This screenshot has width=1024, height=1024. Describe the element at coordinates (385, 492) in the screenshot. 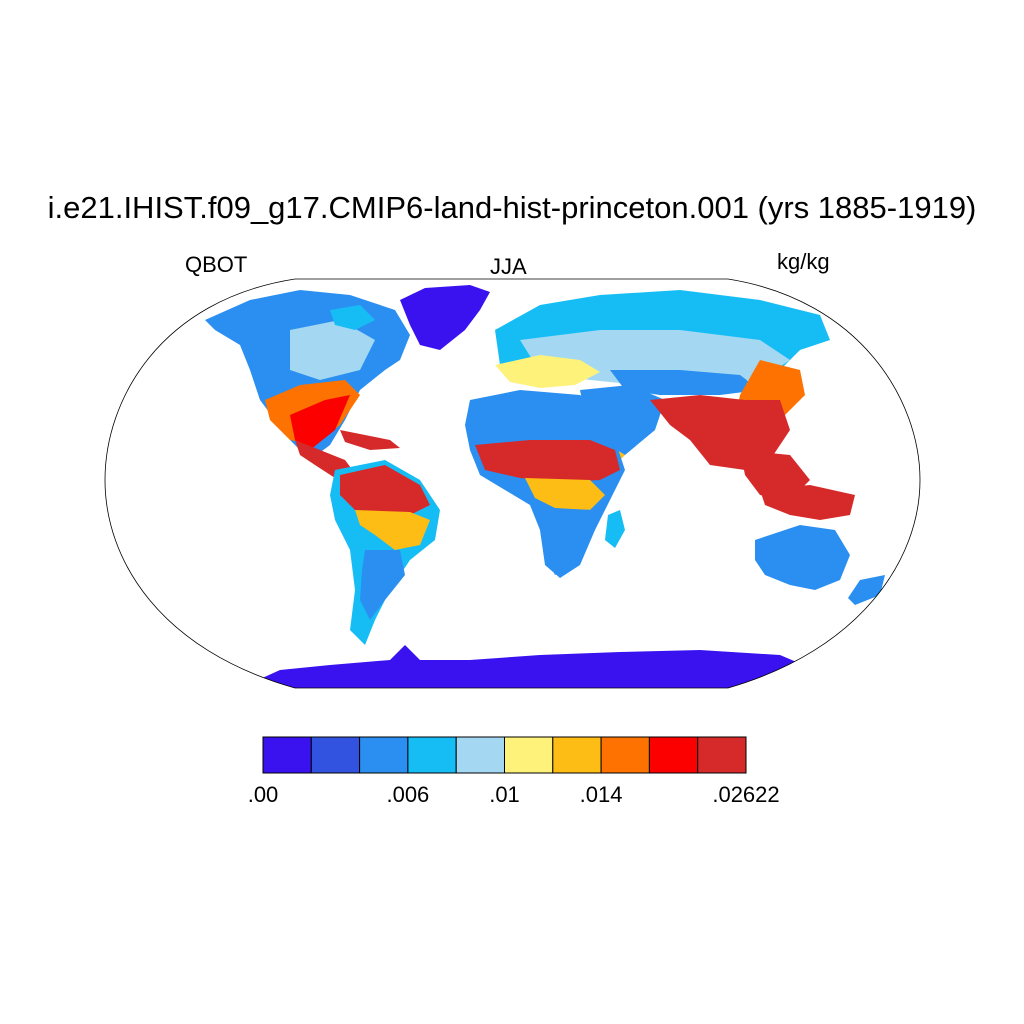

I see `amazon` at that location.